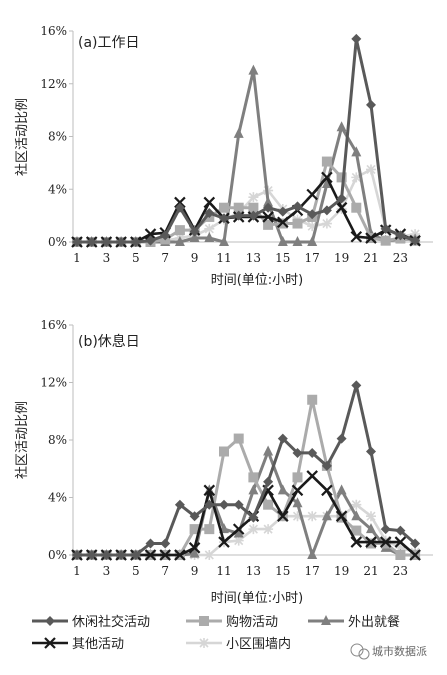  Describe the element at coordinates (109, 341) in the screenshot. I see `chart-title: (b)休息日` at that location.